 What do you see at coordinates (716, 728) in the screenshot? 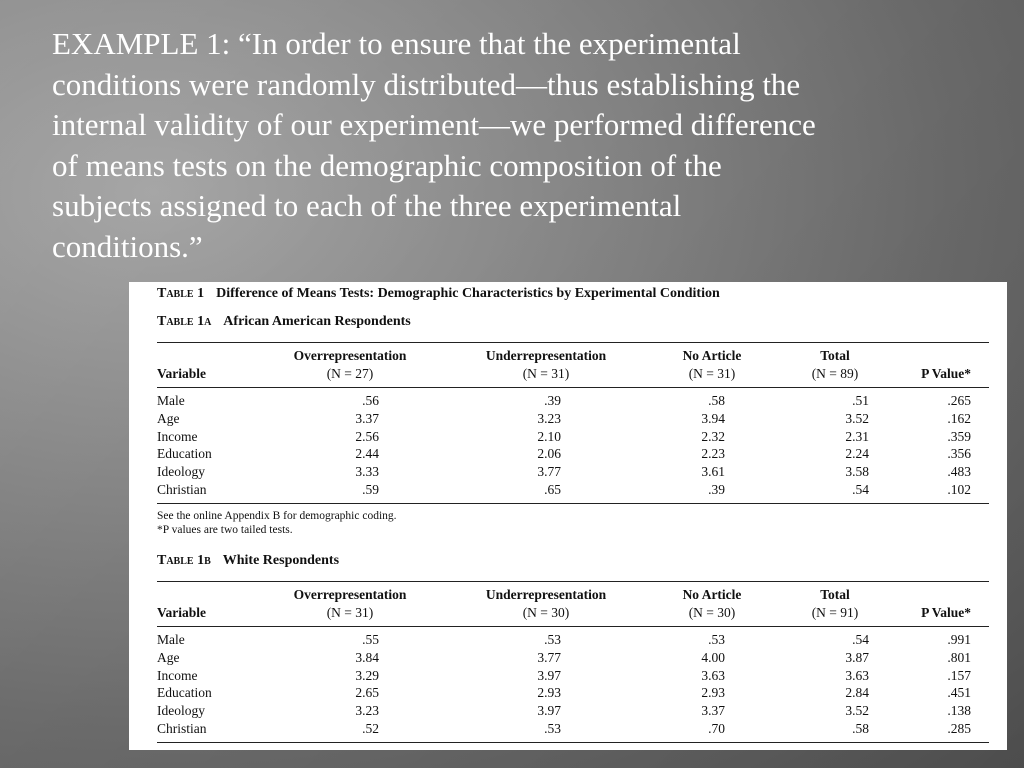
I see `table-cell: .70` at bounding box center [716, 728].